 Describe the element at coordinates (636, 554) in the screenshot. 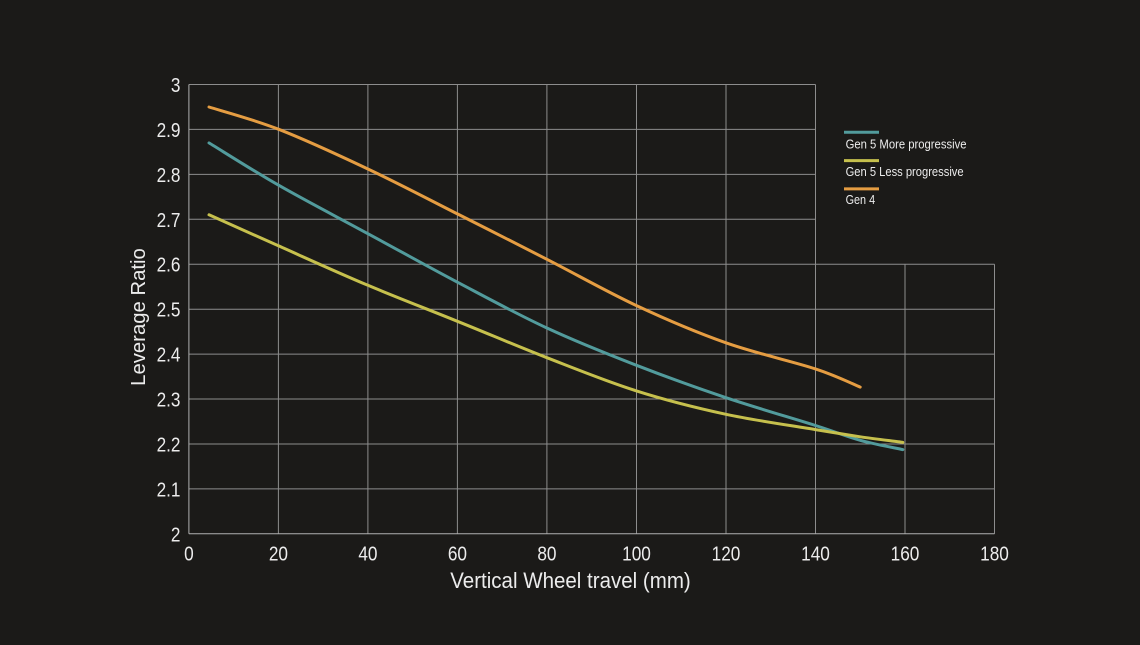

I see `svg-text: 100` at that location.